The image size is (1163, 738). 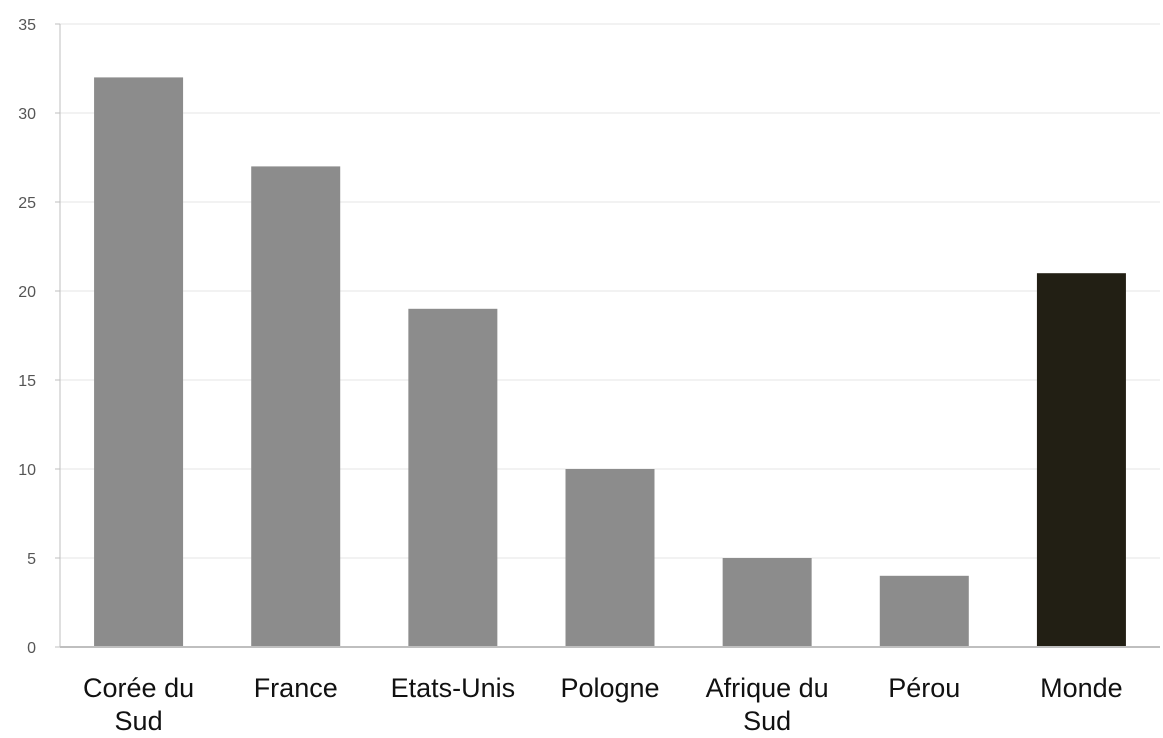 What do you see at coordinates (27, 381) in the screenshot?
I see `y-tick-label: 15` at bounding box center [27, 381].